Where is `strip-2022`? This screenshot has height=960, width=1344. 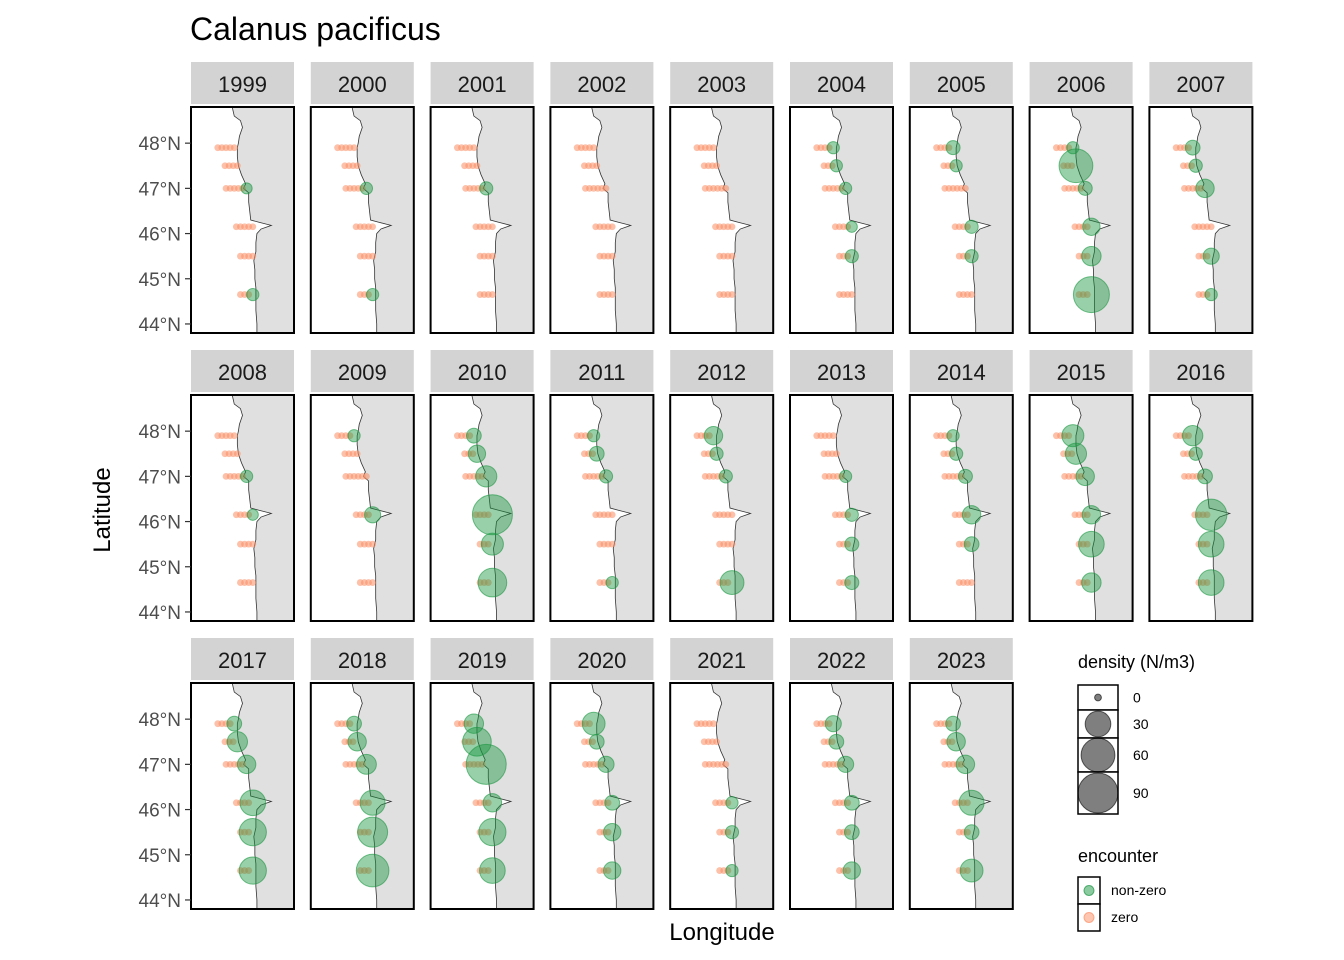
strip-2022 is located at coordinates (841, 659).